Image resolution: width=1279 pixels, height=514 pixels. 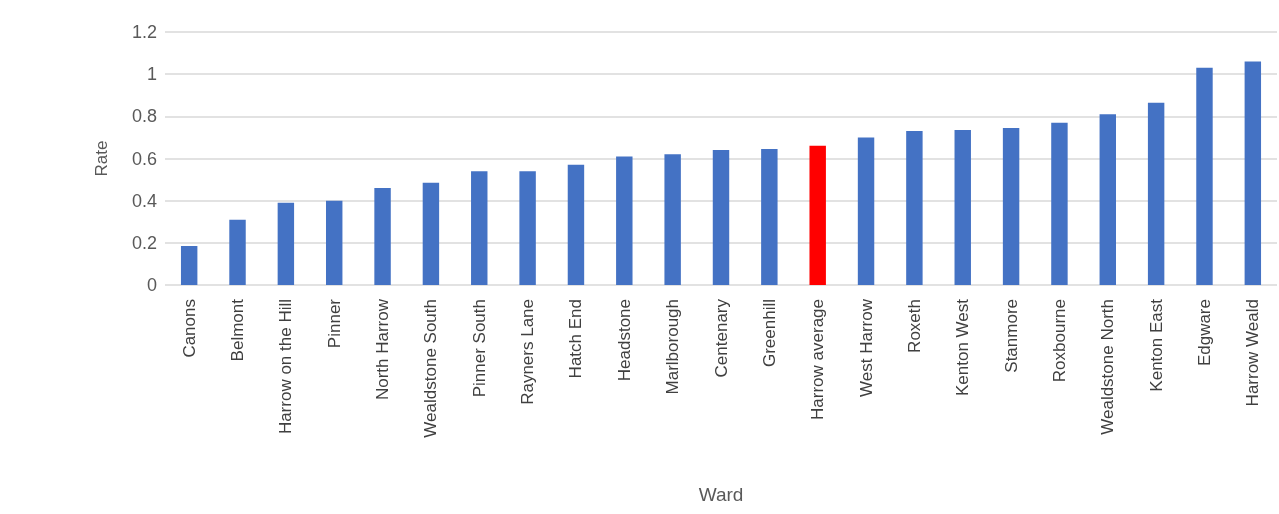 I want to click on x-tick-label: North Harrow, so click(x=383, y=349).